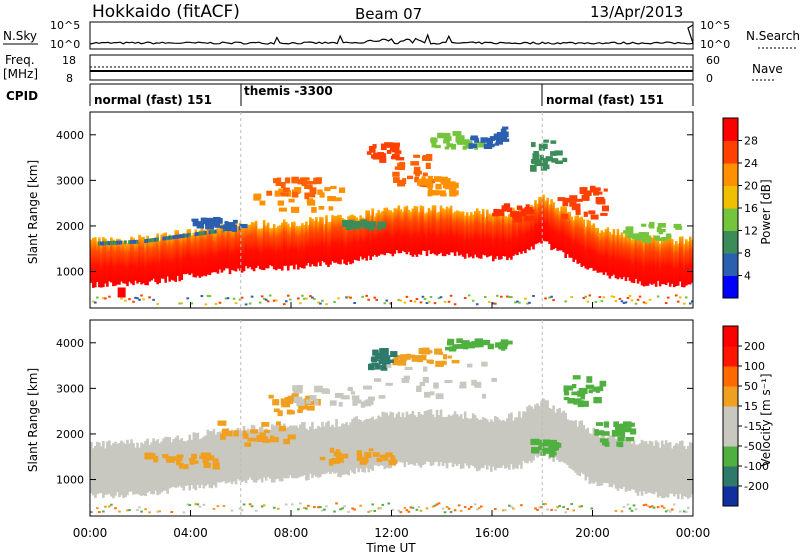  I want to click on xtick-label-3: 12:00, so click(391, 533).